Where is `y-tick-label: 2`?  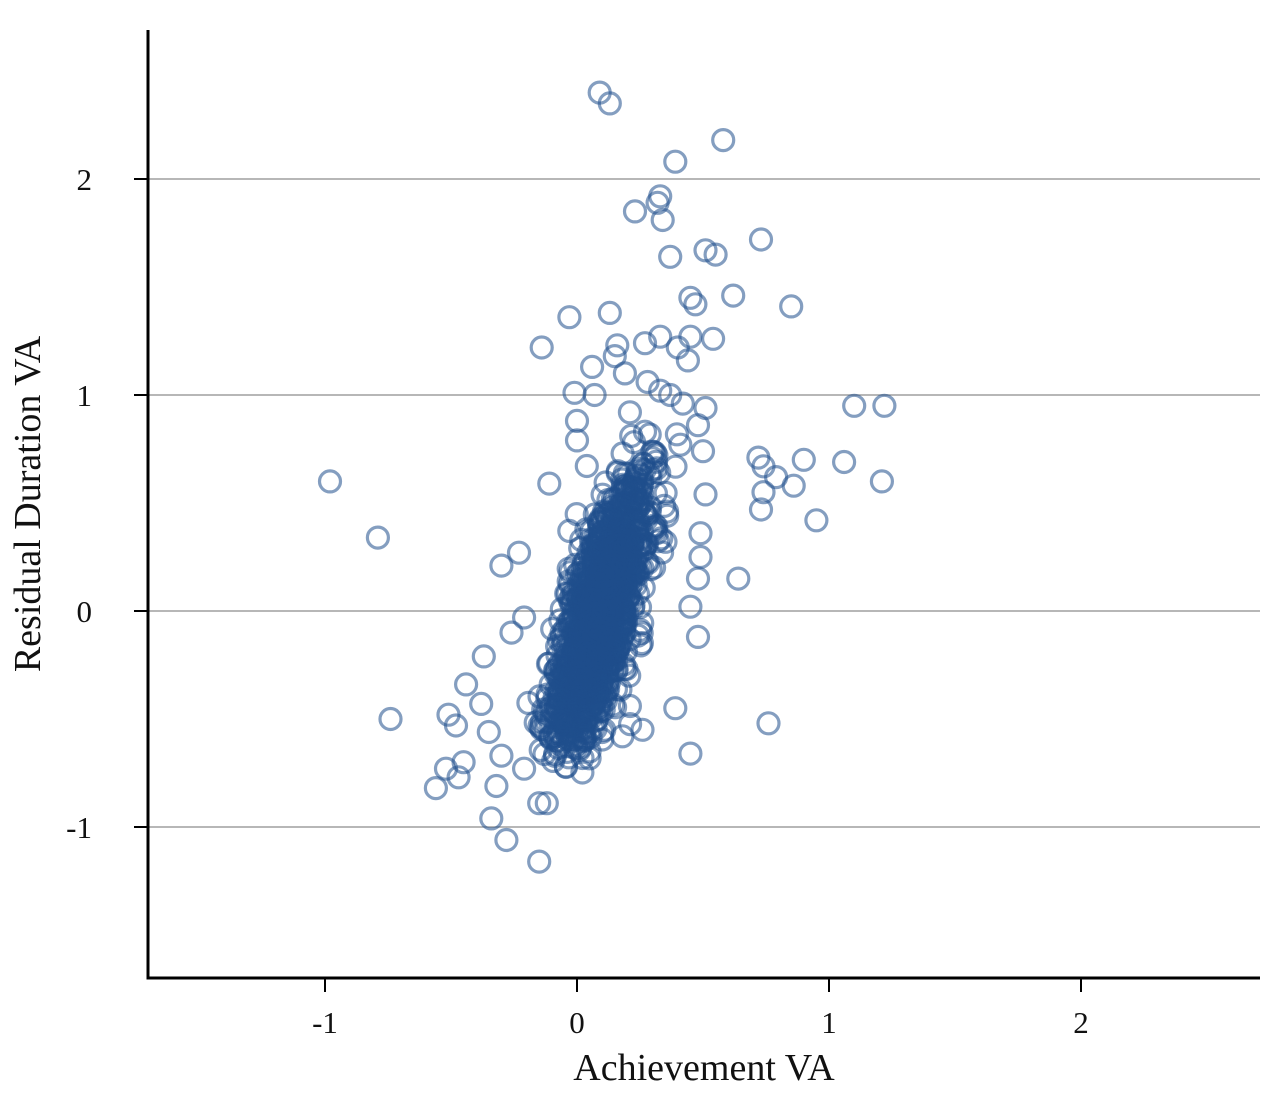 y-tick-label: 2 is located at coordinates (85, 179).